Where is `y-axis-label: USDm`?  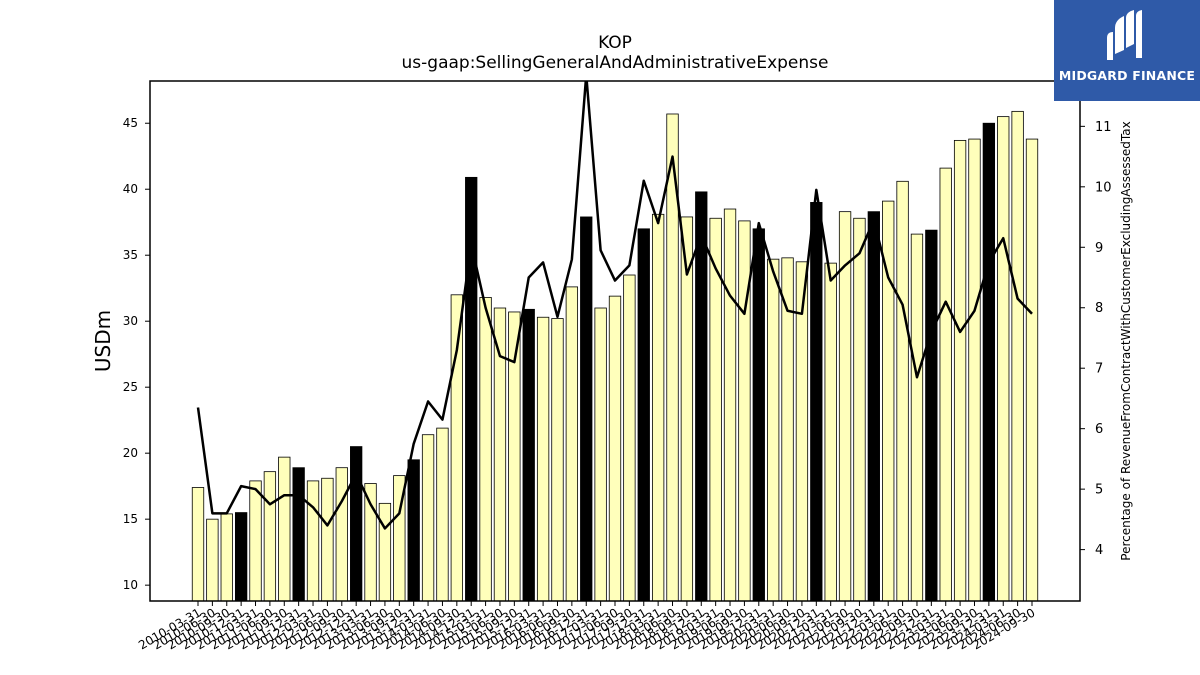 y-axis-label: USDm is located at coordinates (103, 341).